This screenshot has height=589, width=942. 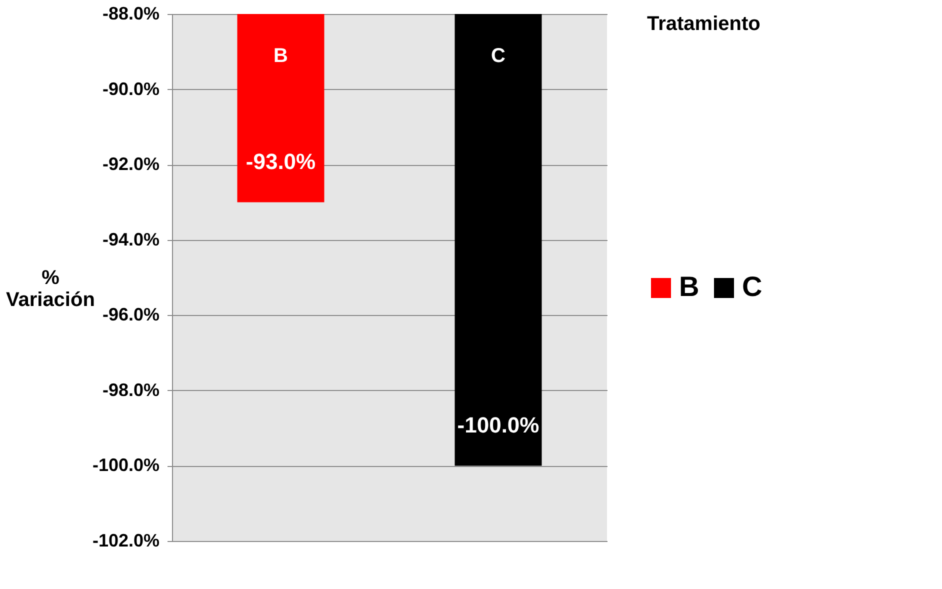 What do you see at coordinates (126, 540) in the screenshot?
I see `y-tick-label: -102.0%` at bounding box center [126, 540].